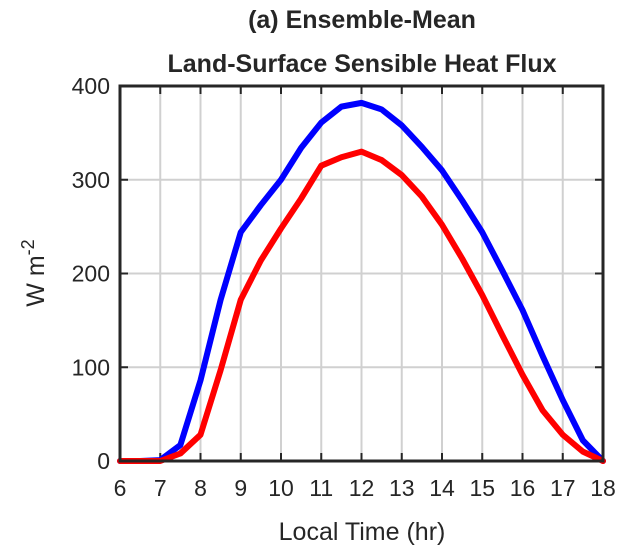 Image resolution: width=630 pixels, height=558 pixels. What do you see at coordinates (103, 461) in the screenshot?
I see `y-tick-label: 0` at bounding box center [103, 461].